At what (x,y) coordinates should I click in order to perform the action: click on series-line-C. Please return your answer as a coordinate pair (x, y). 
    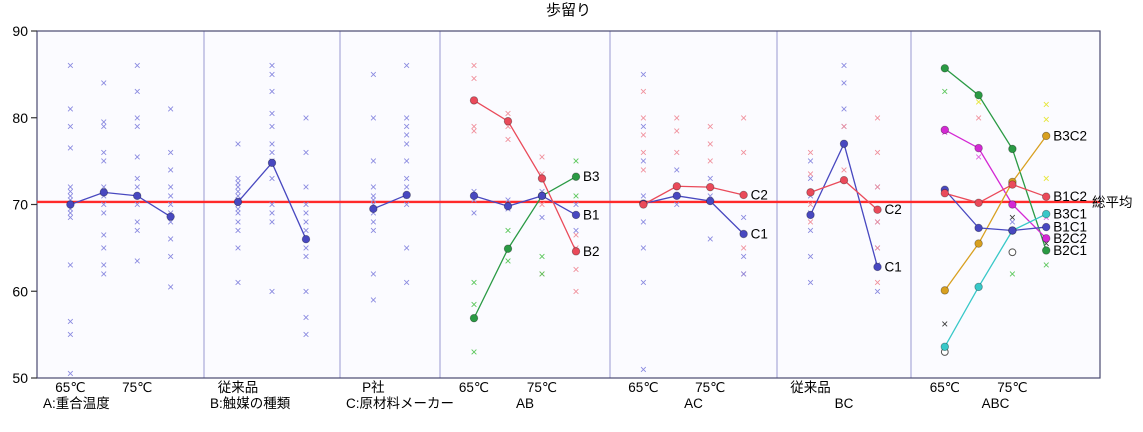
    Looking at the image, I should click on (390, 202).